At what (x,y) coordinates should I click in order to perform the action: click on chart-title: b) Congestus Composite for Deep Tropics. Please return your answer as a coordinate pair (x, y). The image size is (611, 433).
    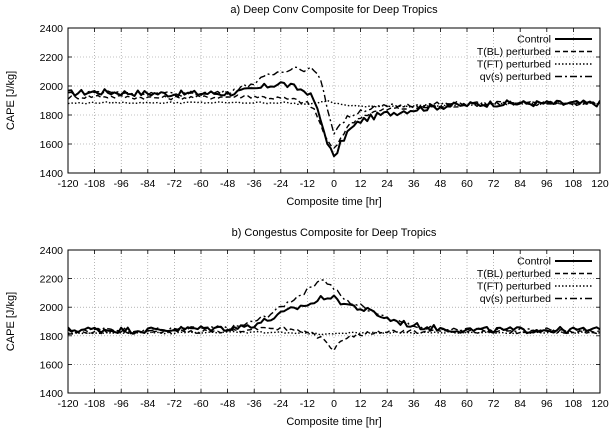
    Looking at the image, I should click on (334, 233).